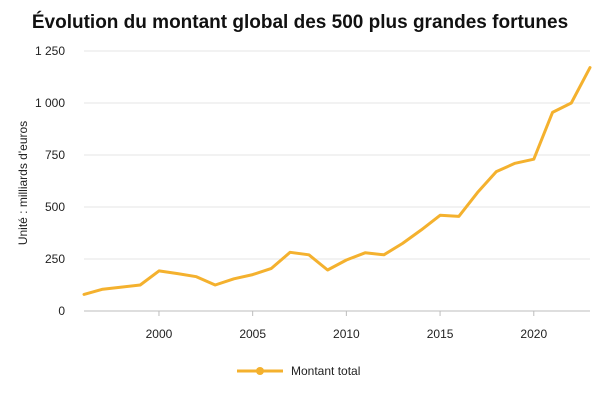 This screenshot has height=400, width=600. Describe the element at coordinates (50, 51) in the screenshot. I see `y-tick-label: 1 250` at that location.